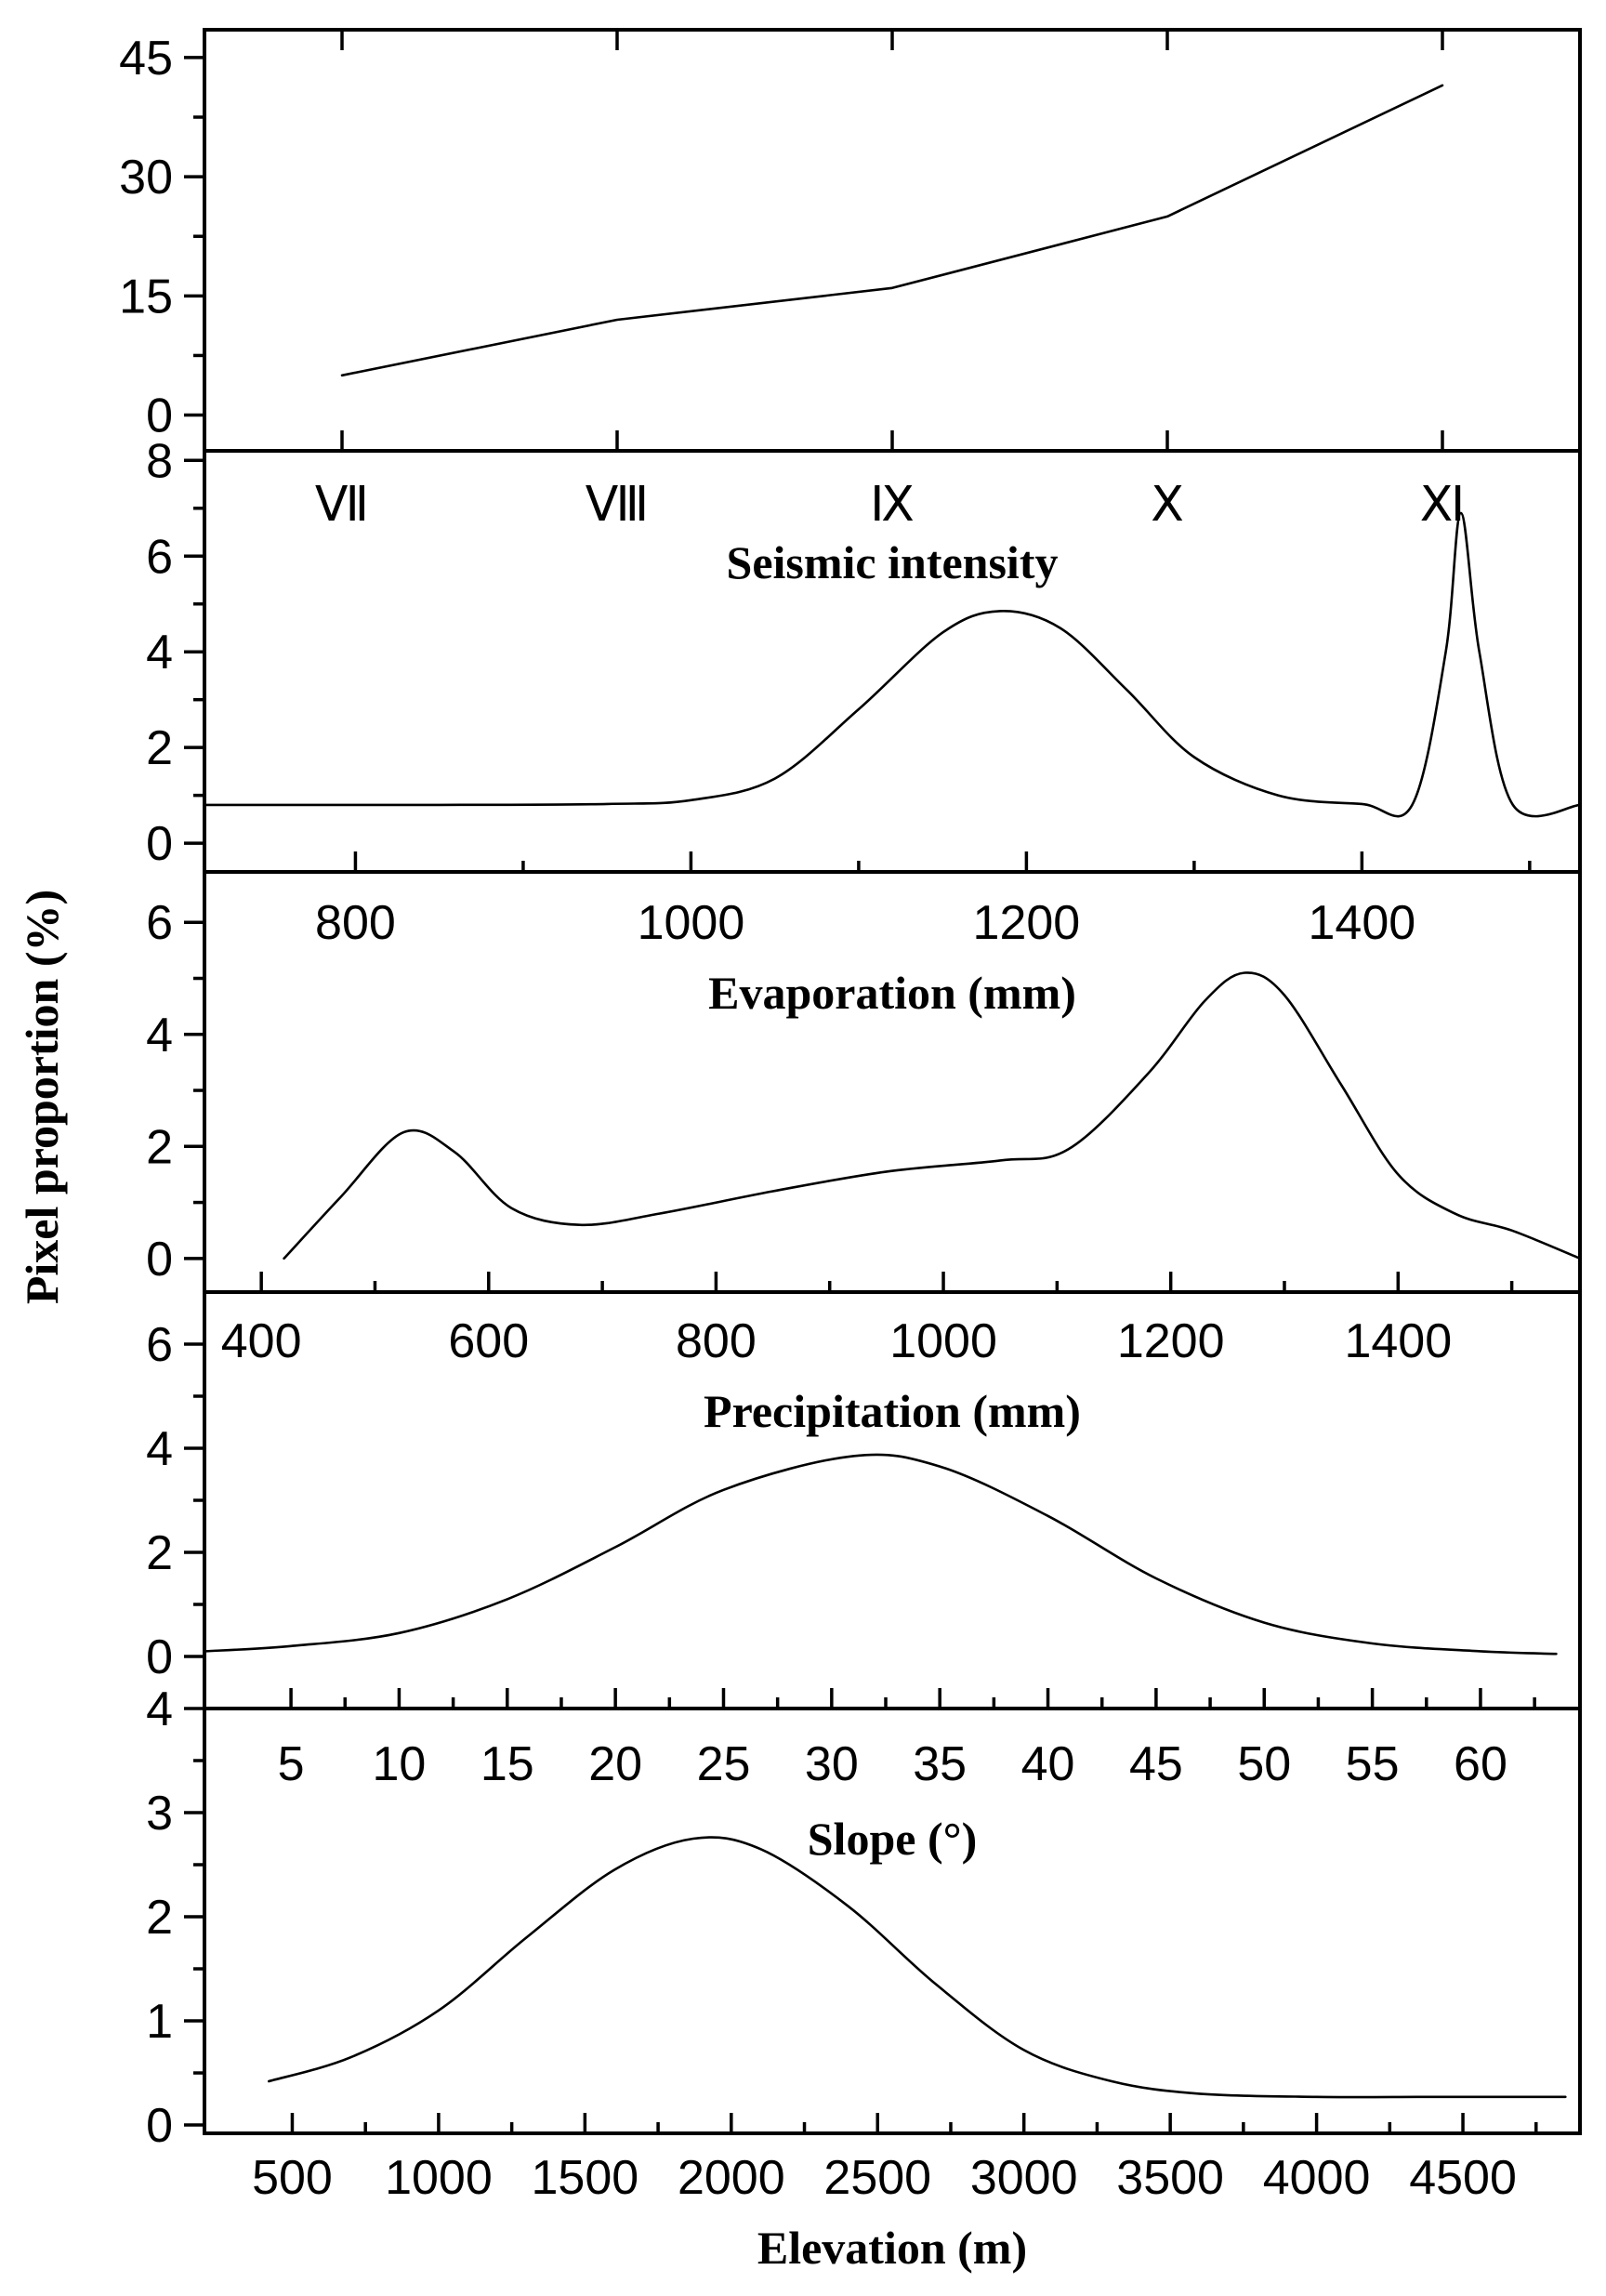 This screenshot has height=2296, width=1606. Describe the element at coordinates (877, 2178) in the screenshot. I see `x-tick-label-elevation: 2500` at that location.